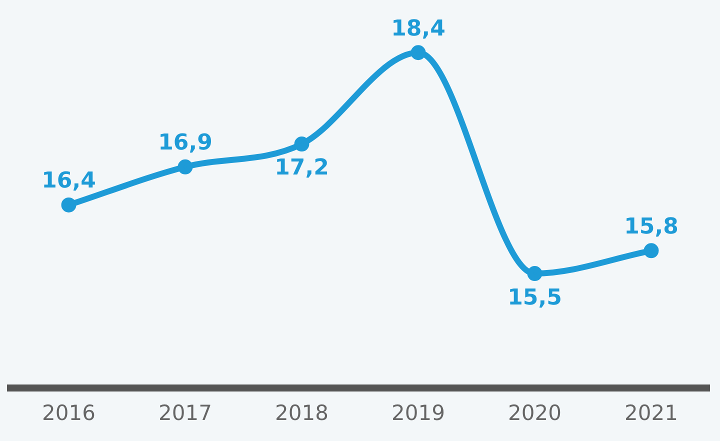  What do you see at coordinates (535, 297) in the screenshot?
I see `data-label: 15,5` at bounding box center [535, 297].